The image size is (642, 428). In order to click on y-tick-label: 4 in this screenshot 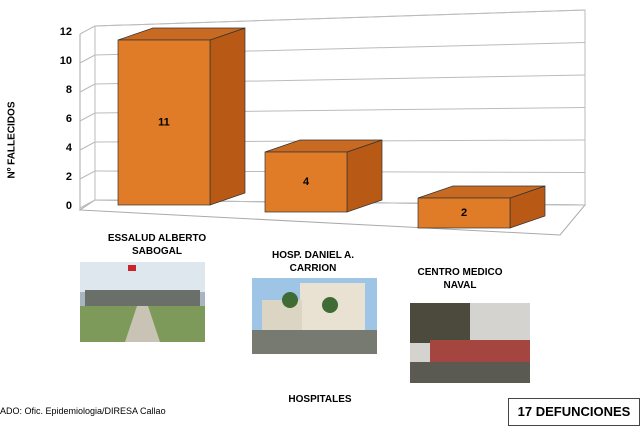, I will do `click(69, 148)`.